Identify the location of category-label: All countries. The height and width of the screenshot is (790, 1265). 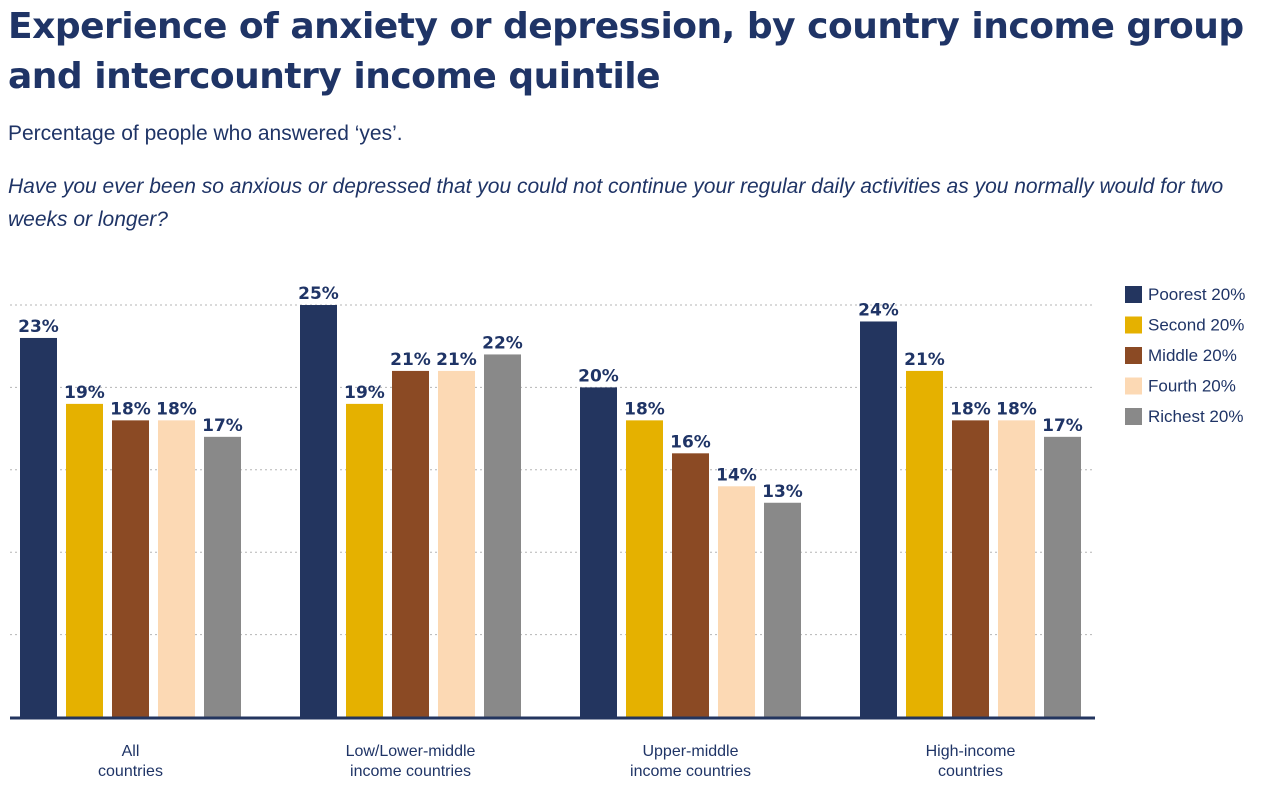
(130, 761).